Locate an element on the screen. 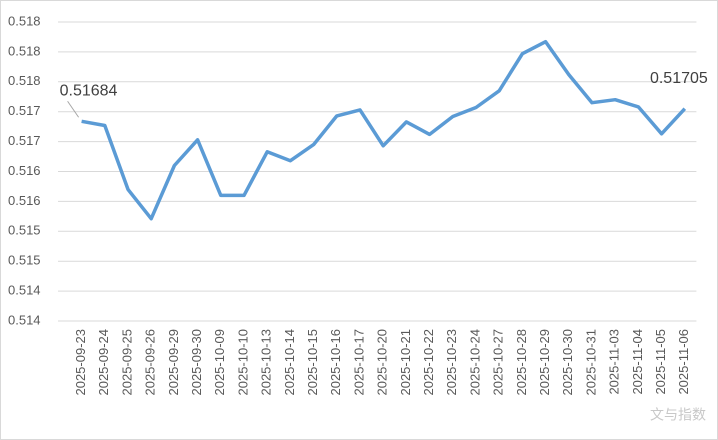  x-tick-label: 2025-10-13 is located at coordinates (266, 362).